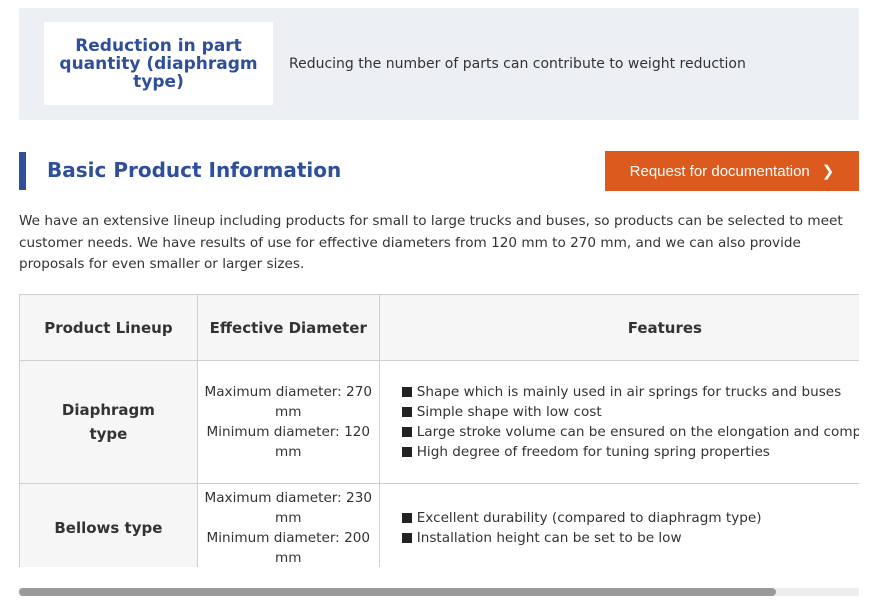 The height and width of the screenshot is (604, 877). Describe the element at coordinates (397, 592) in the screenshot. I see `scroll-thumb` at that location.